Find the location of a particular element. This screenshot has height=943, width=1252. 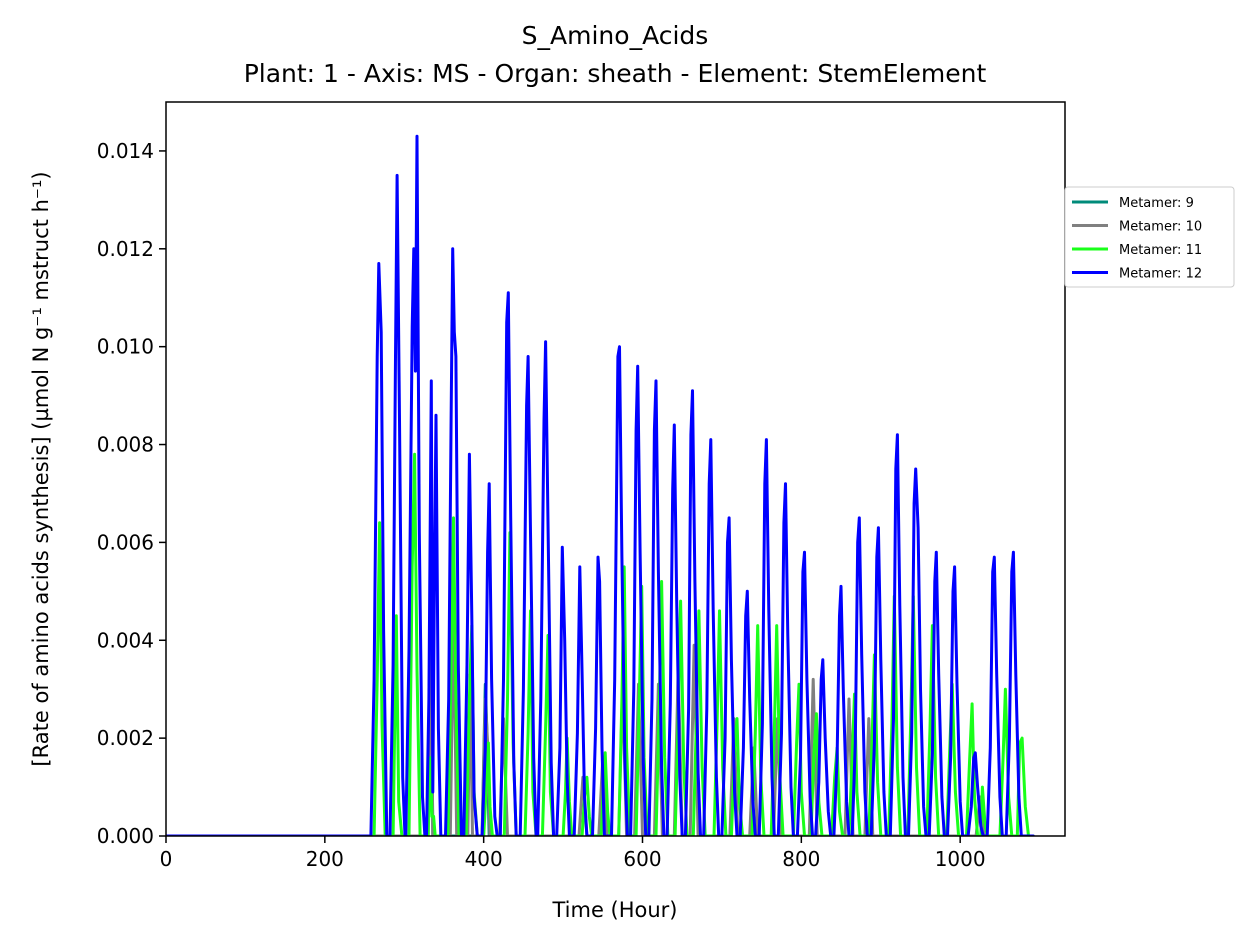

x-tick-label: 400 is located at coordinates (484, 859).